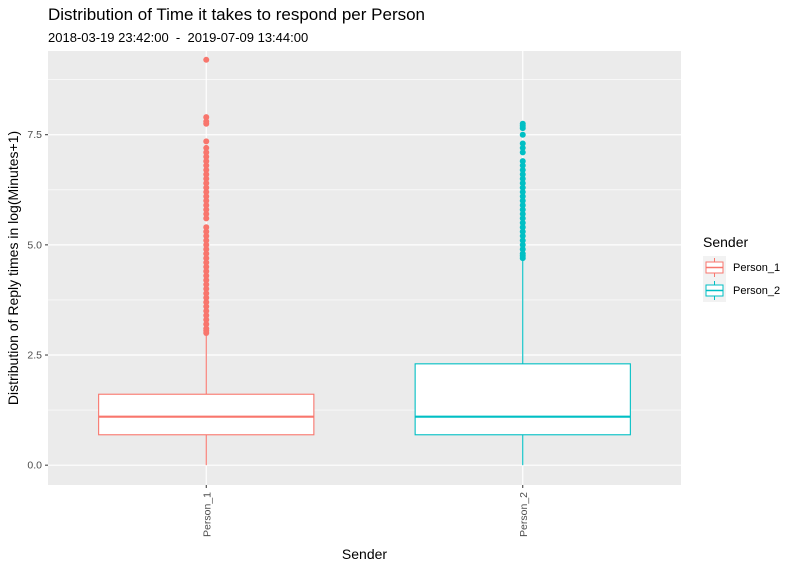  What do you see at coordinates (756, 268) in the screenshot?
I see `legend-item-label: Person_1` at bounding box center [756, 268].